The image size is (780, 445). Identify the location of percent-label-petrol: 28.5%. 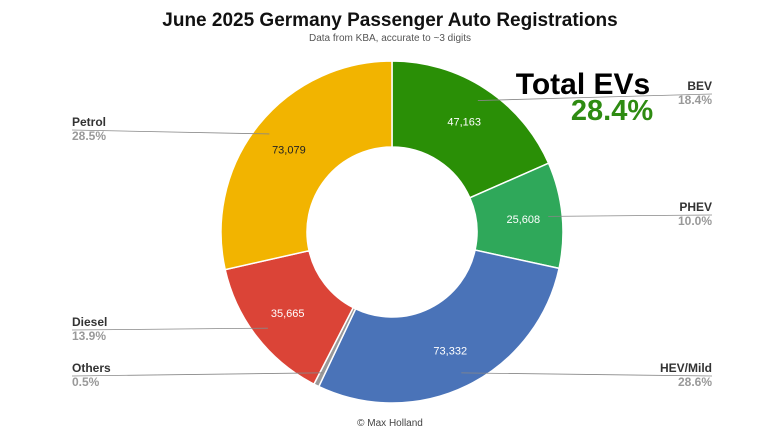
(89, 136).